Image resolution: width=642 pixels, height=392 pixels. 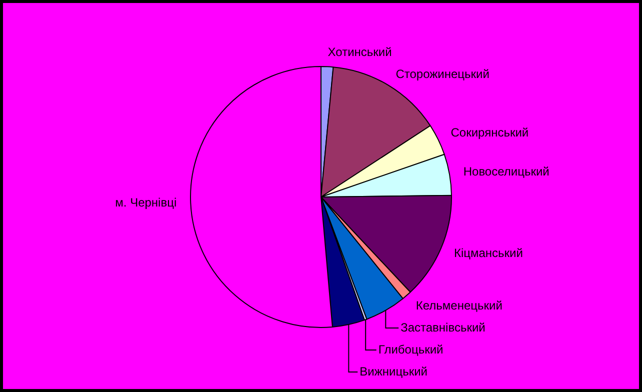 What do you see at coordinates (459, 305) in the screenshot?
I see `slice-label: Кельменецький` at bounding box center [459, 305].